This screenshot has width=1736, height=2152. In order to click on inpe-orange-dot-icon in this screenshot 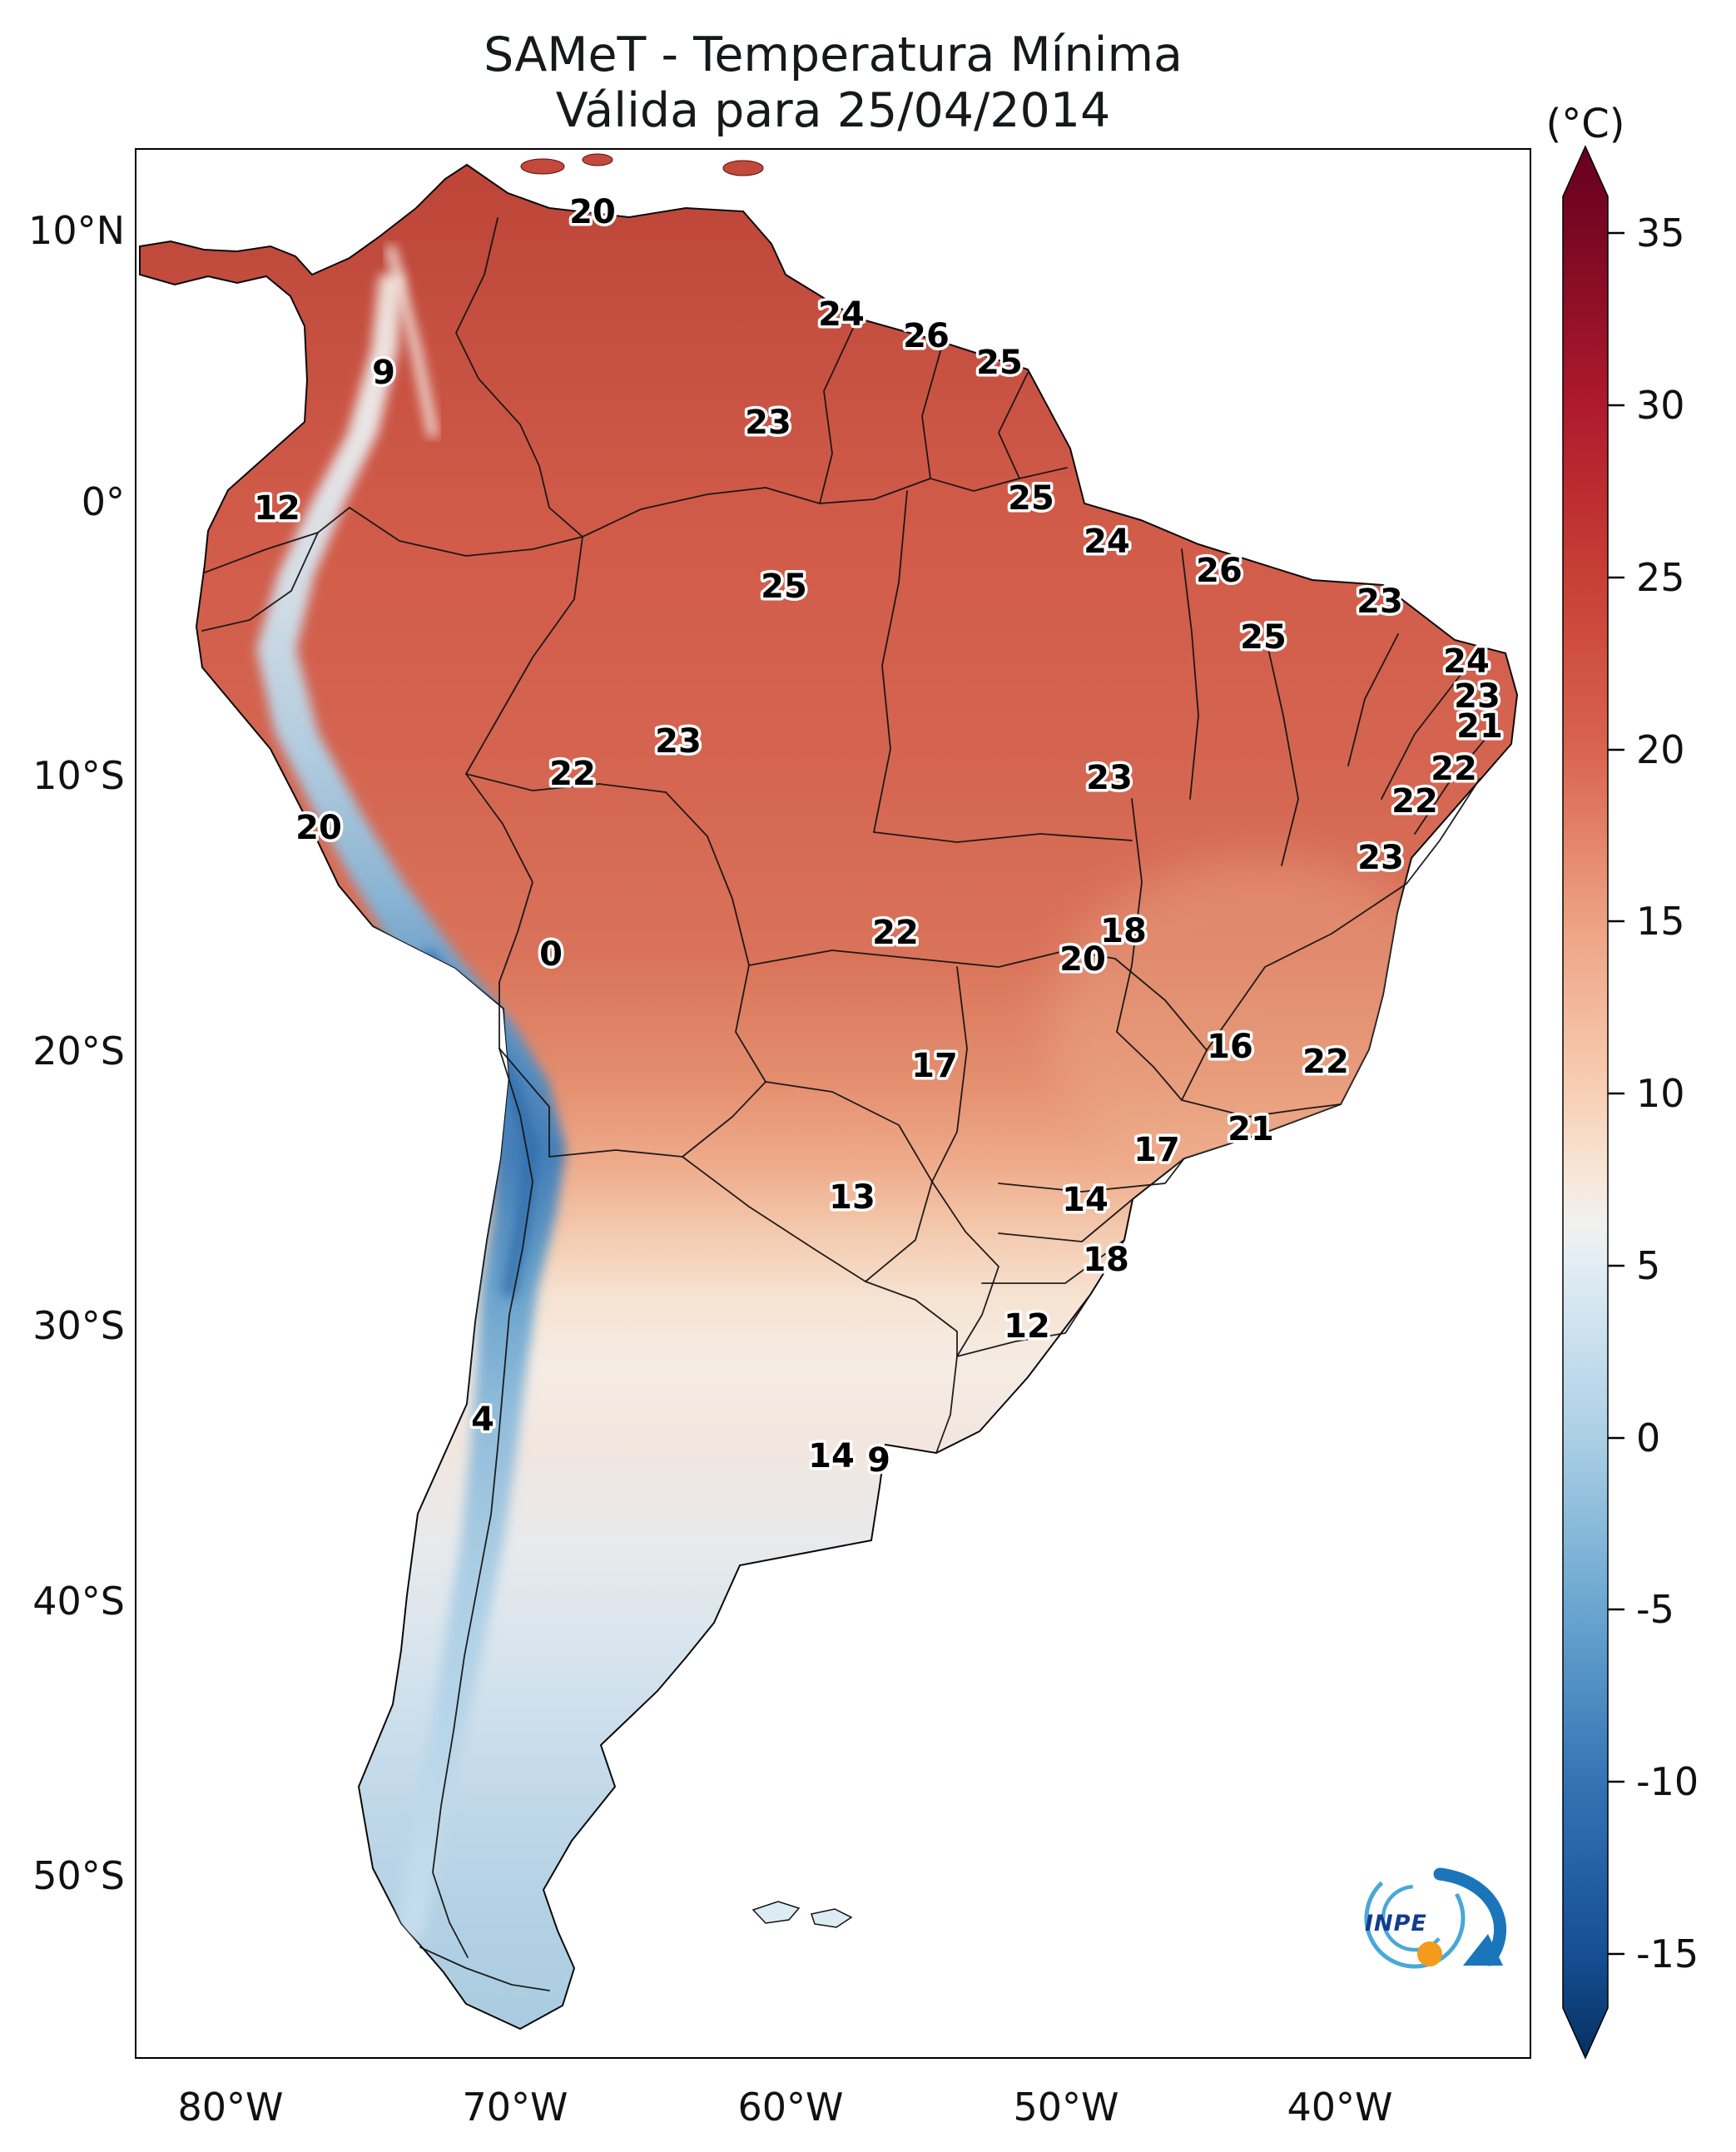, I will do `click(1430, 1953)`.